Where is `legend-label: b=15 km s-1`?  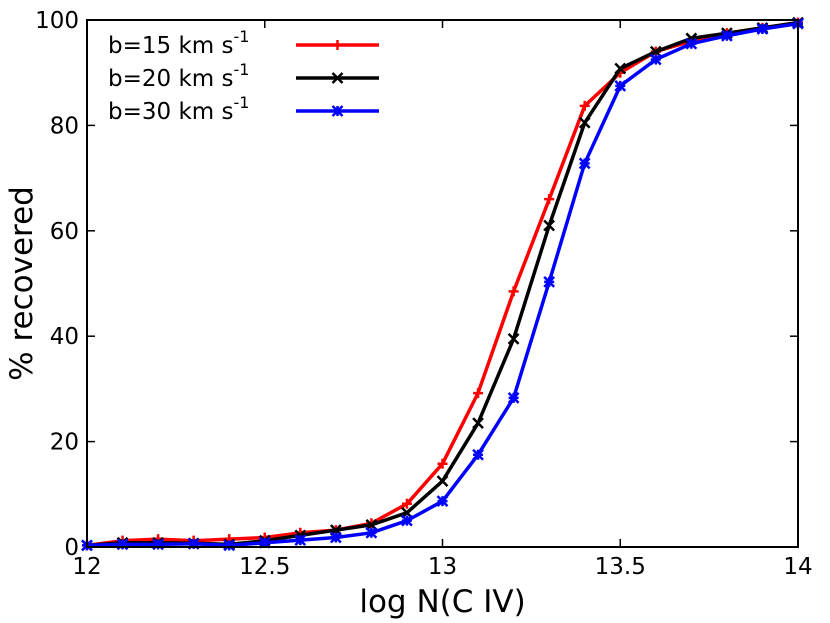 legend-label: b=15 km s-1 is located at coordinates (178, 43).